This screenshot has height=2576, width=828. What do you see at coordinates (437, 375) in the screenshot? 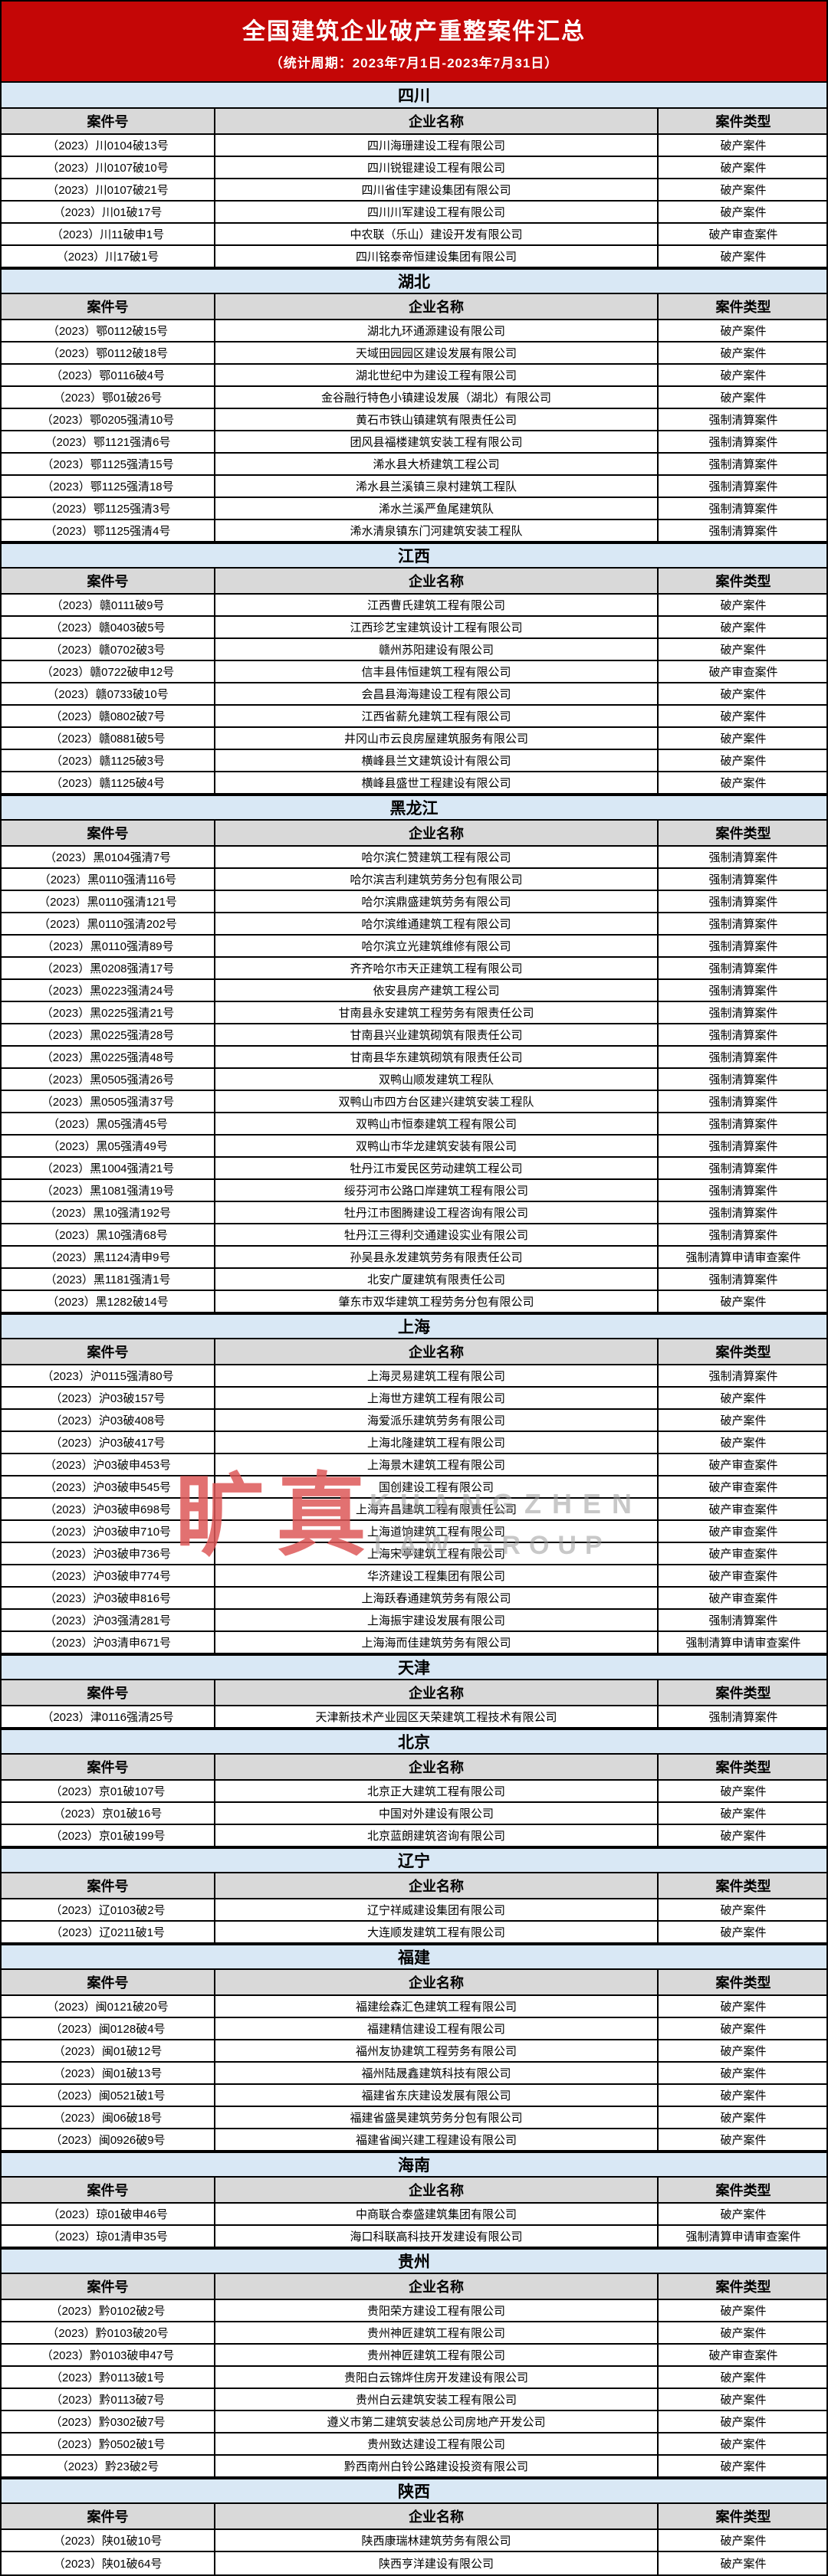
I see `company-name-cell: 湖北世纪中为建设工程有限公司` at bounding box center [437, 375].